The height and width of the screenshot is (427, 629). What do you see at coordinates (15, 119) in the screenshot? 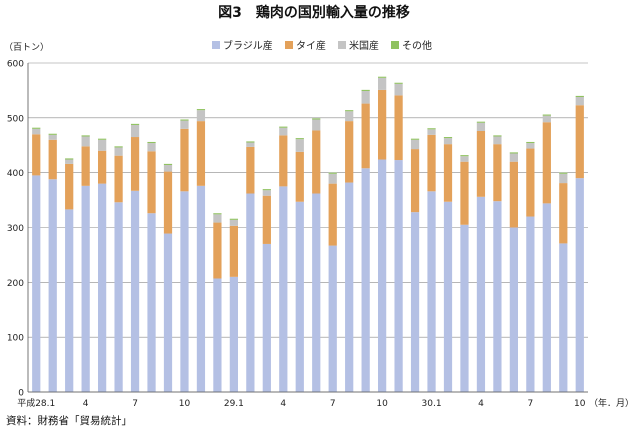
I see `y-tick-label: 500` at bounding box center [15, 119].